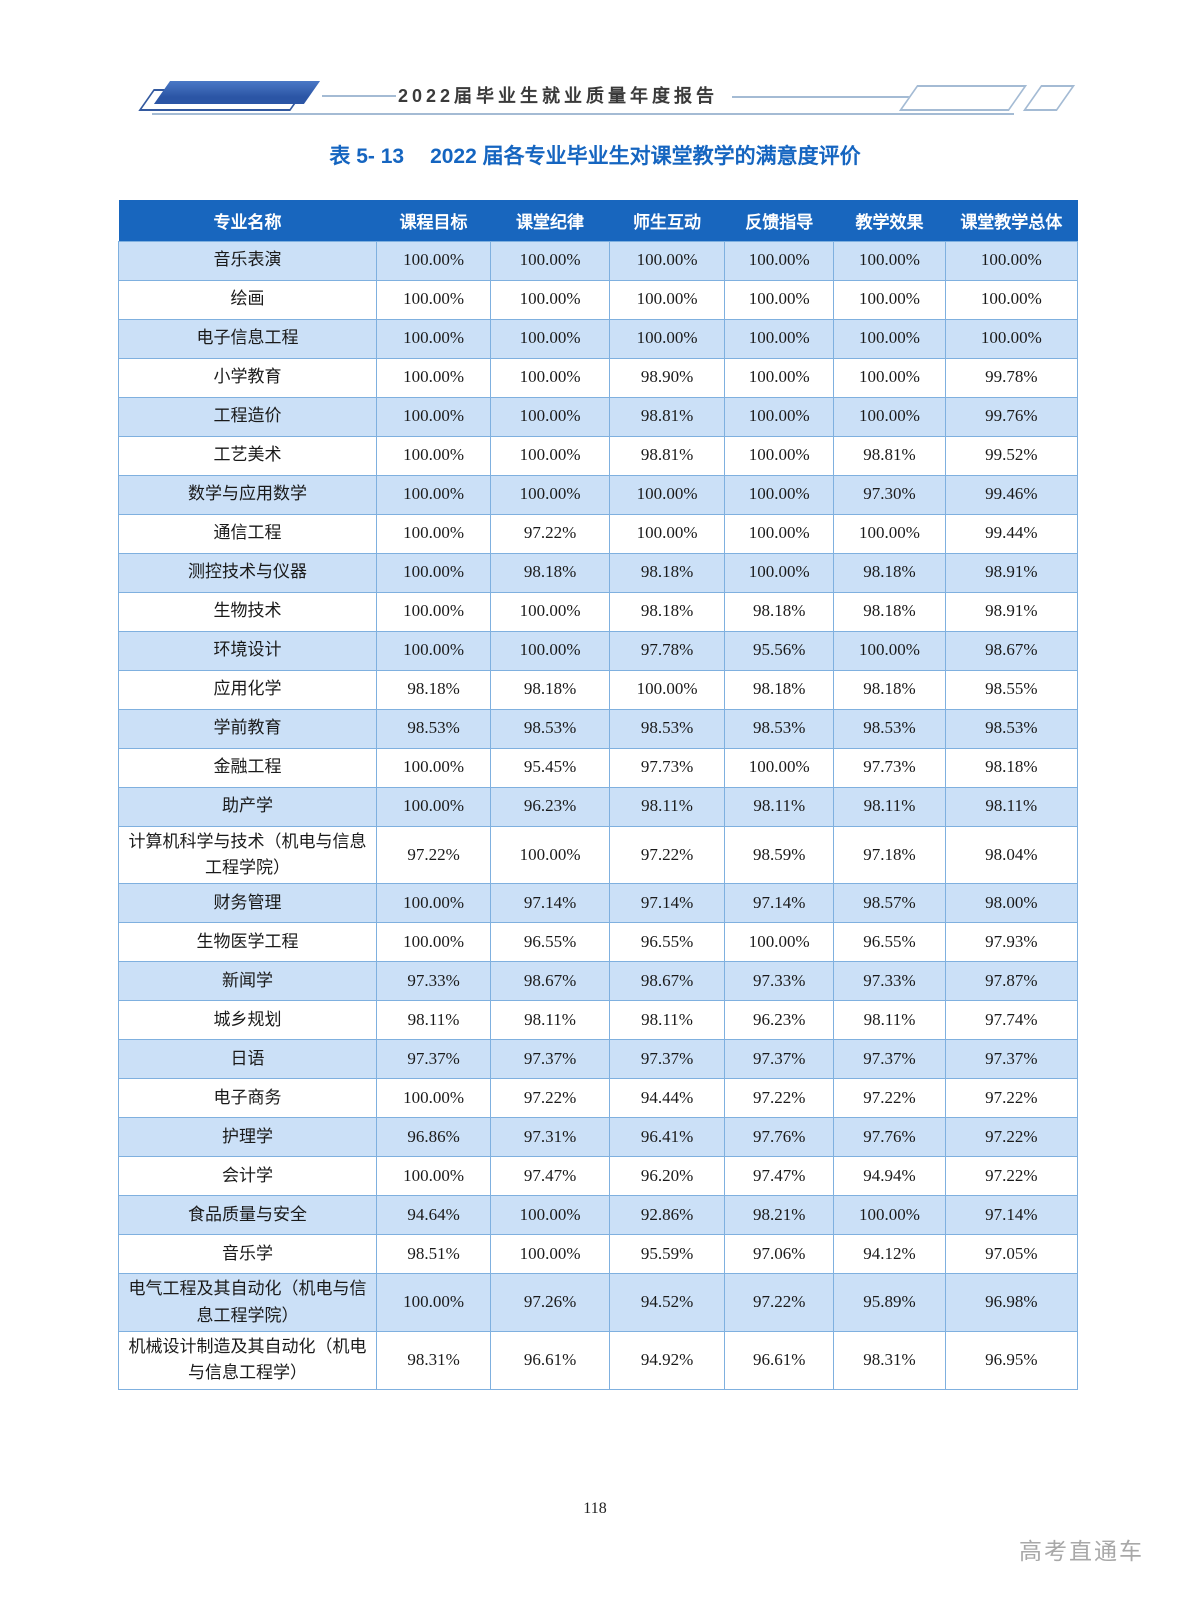  Describe the element at coordinates (963, 98) in the screenshot. I see `banner-parallelogram-outline-right` at that location.